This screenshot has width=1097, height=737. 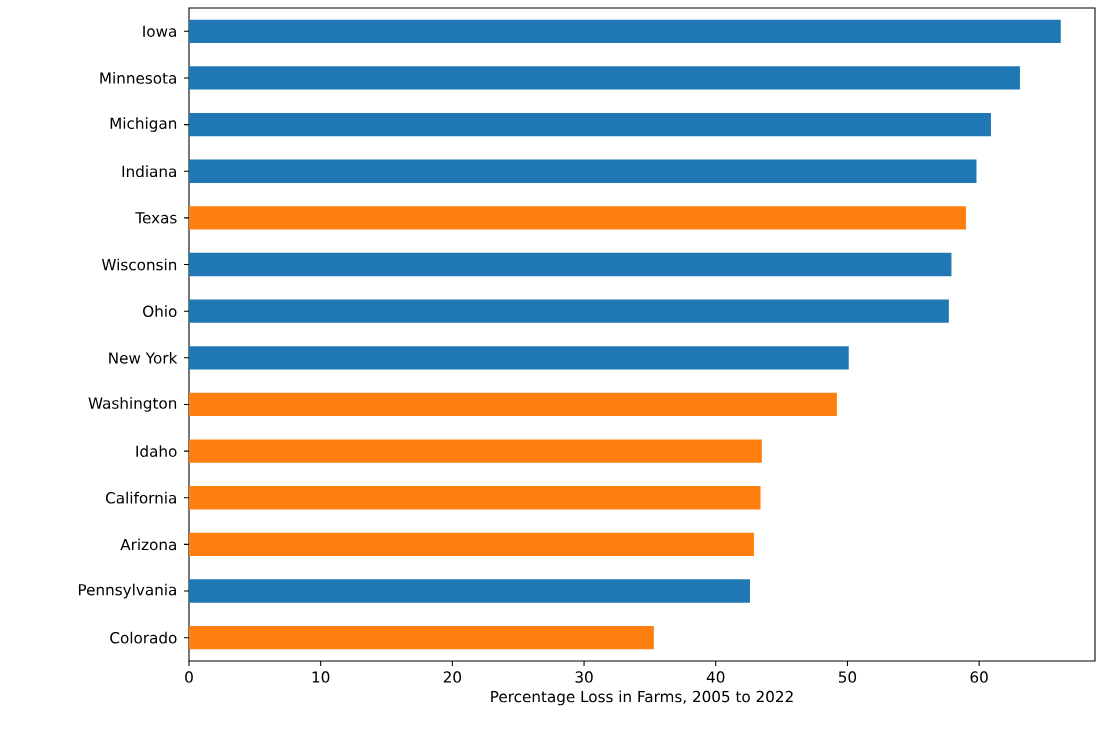 I want to click on x-tick-label: 20, so click(x=452, y=677).